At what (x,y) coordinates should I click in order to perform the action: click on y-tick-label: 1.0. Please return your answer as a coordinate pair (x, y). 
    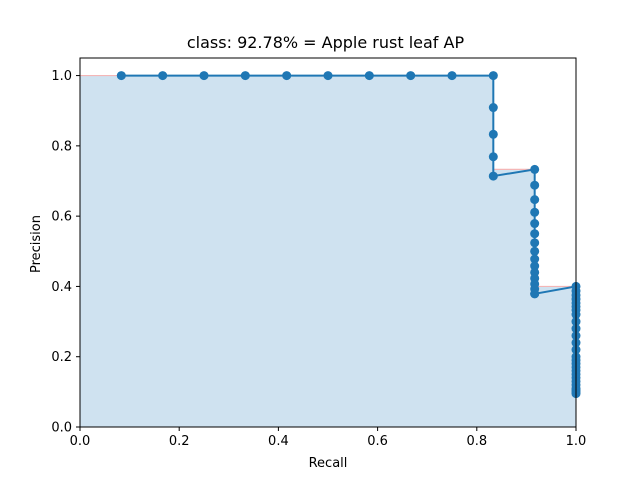
    Looking at the image, I should click on (61, 76).